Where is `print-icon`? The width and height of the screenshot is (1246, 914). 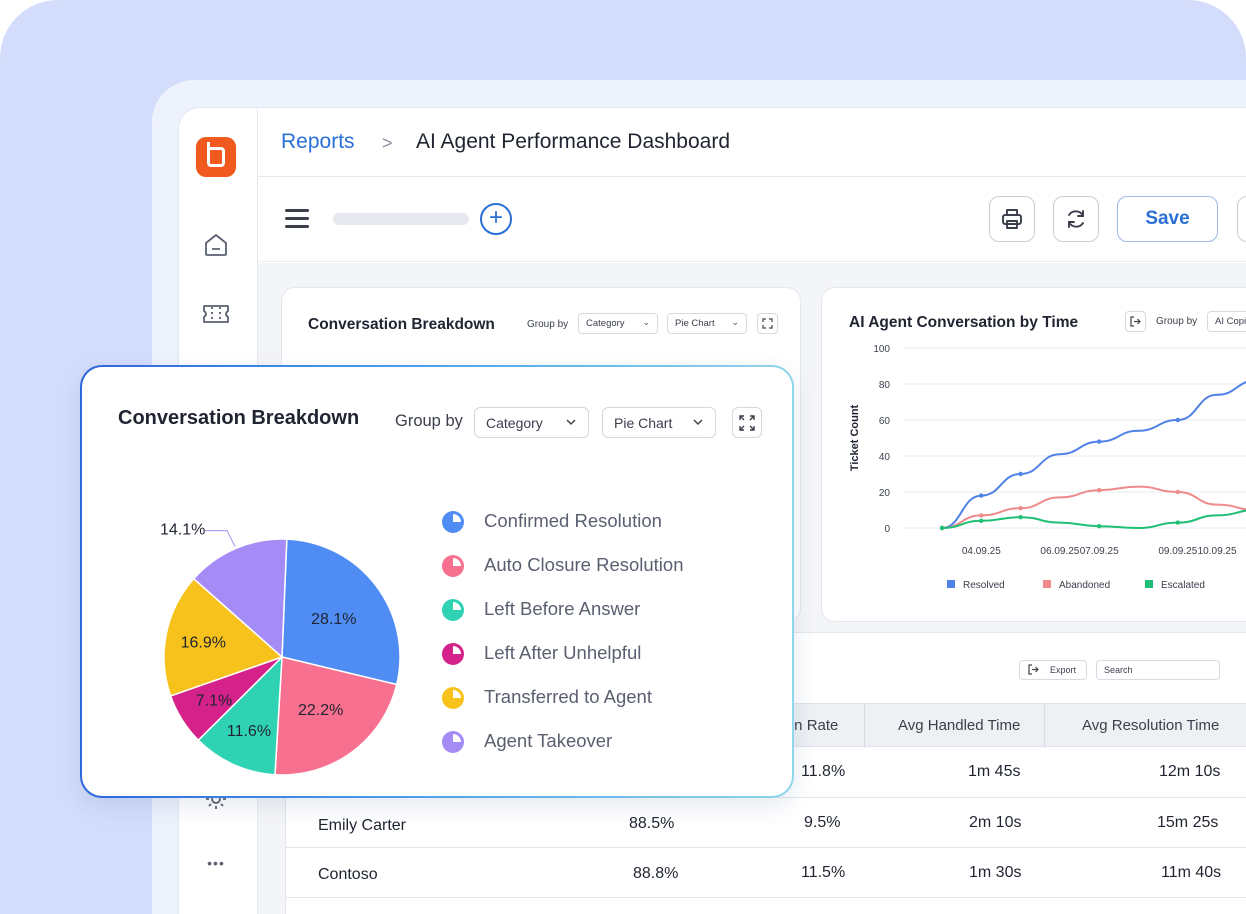
print-icon is located at coordinates (1012, 219).